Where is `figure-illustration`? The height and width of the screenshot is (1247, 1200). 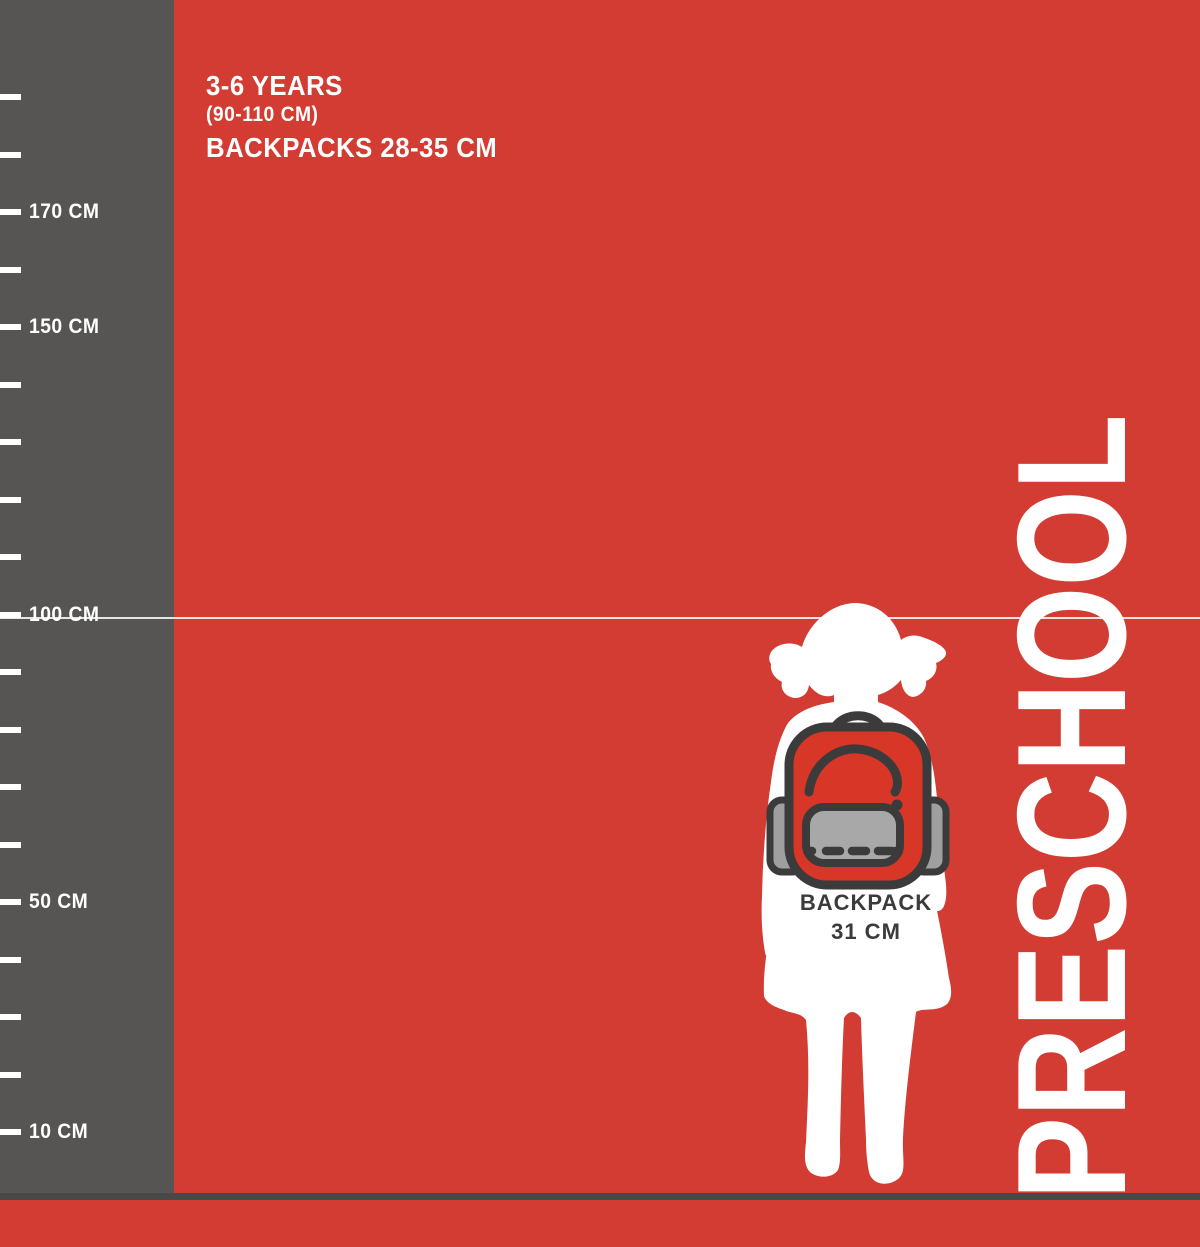 figure-illustration is located at coordinates (856, 893).